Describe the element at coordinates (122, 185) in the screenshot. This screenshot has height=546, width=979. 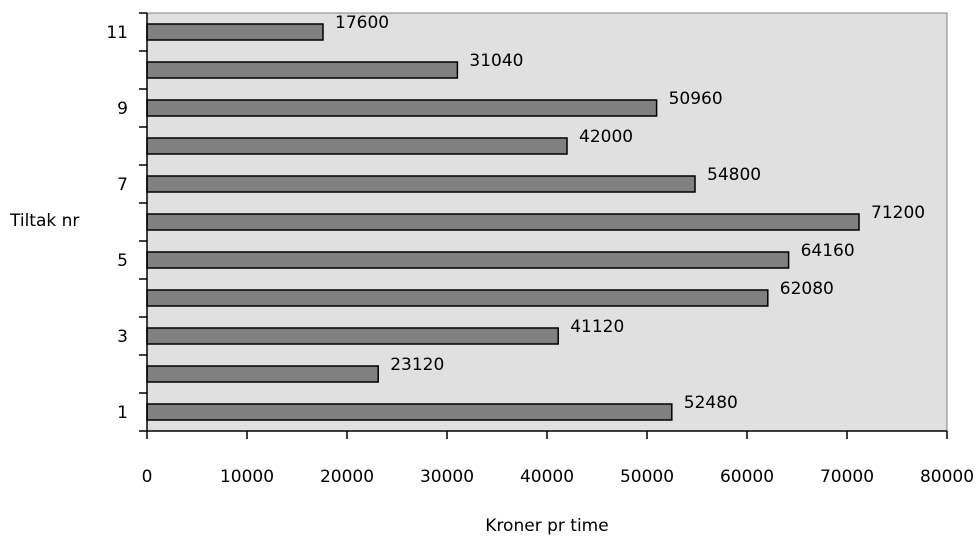
I see `y-tick-label-7: 7` at that location.